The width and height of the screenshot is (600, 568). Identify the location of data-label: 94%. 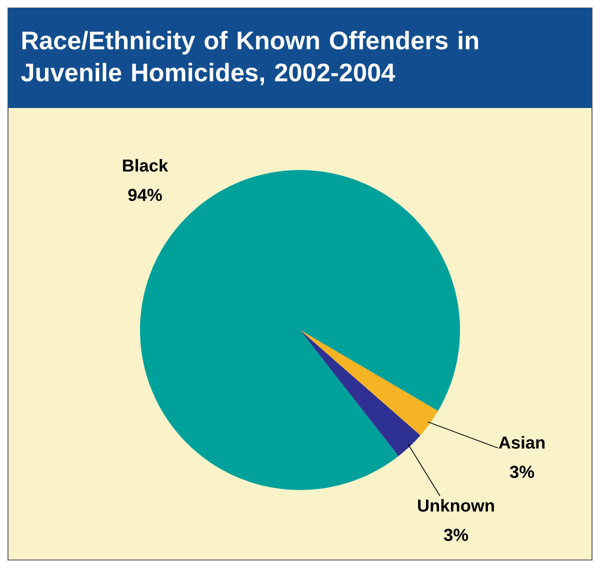
(145, 195).